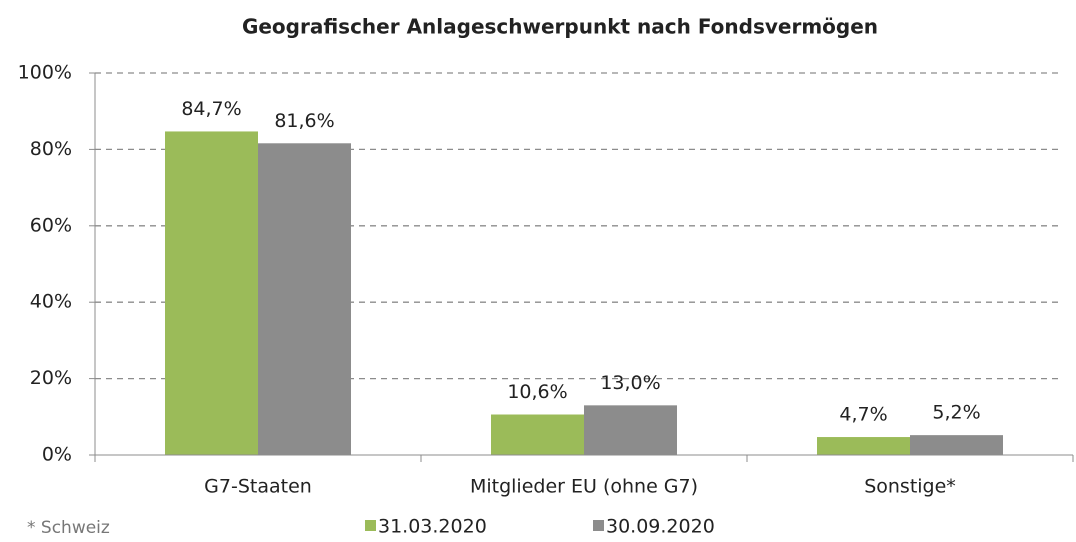 The image size is (1076, 542). Describe the element at coordinates (630, 383) in the screenshot. I see `value-label: 13,0%` at that location.